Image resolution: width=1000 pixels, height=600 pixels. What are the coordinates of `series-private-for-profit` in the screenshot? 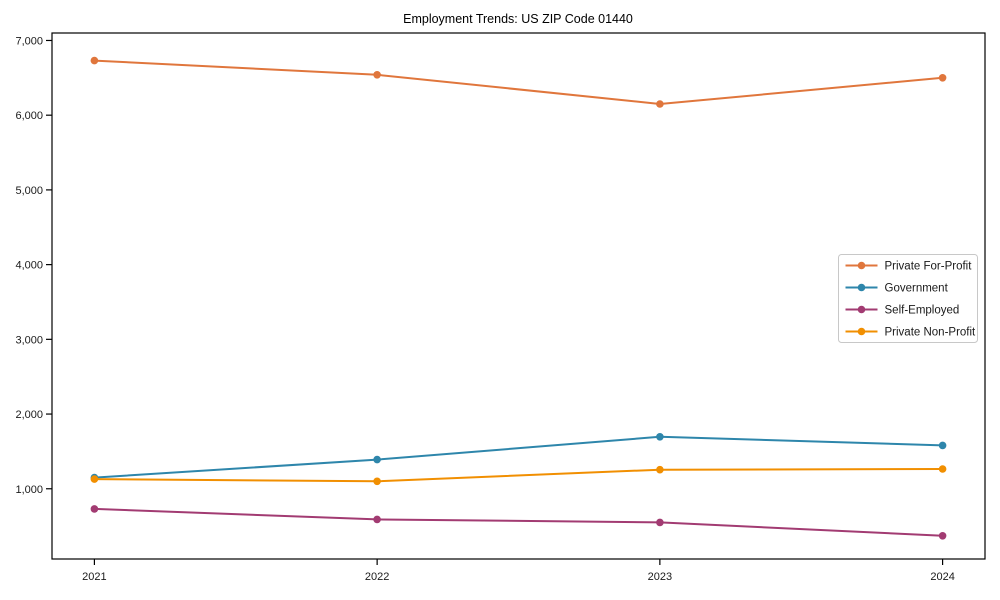 It's located at (518, 82).